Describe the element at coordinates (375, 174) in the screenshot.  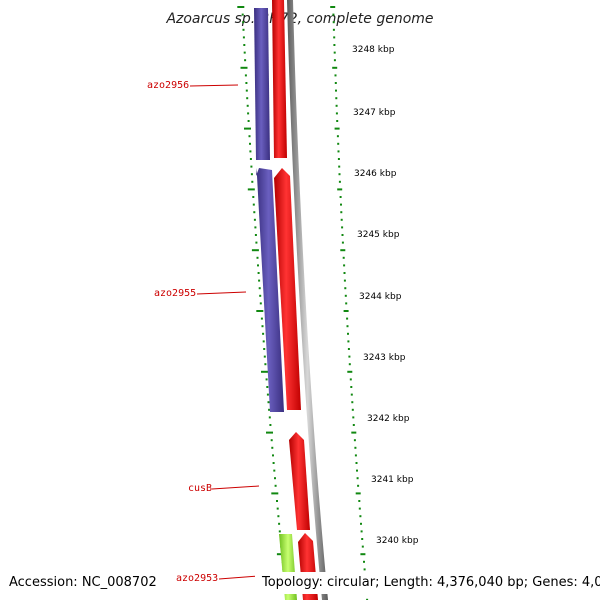
I see `kbp-label: 3246 kbp` at that location.